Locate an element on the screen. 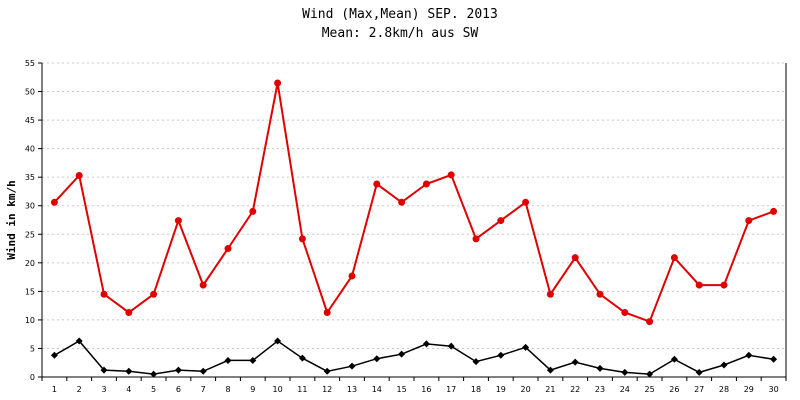 This screenshot has height=400, width=800. x-tick-label: 9 is located at coordinates (252, 389).